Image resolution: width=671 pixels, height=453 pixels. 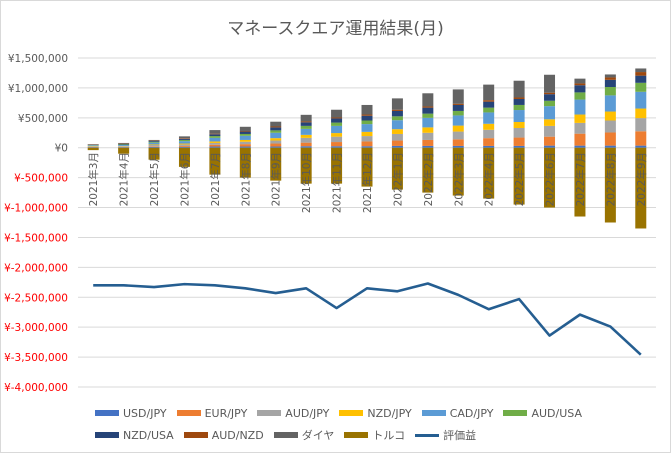 I want to click on legend-label: AUD/JPY, so click(x=307, y=413).